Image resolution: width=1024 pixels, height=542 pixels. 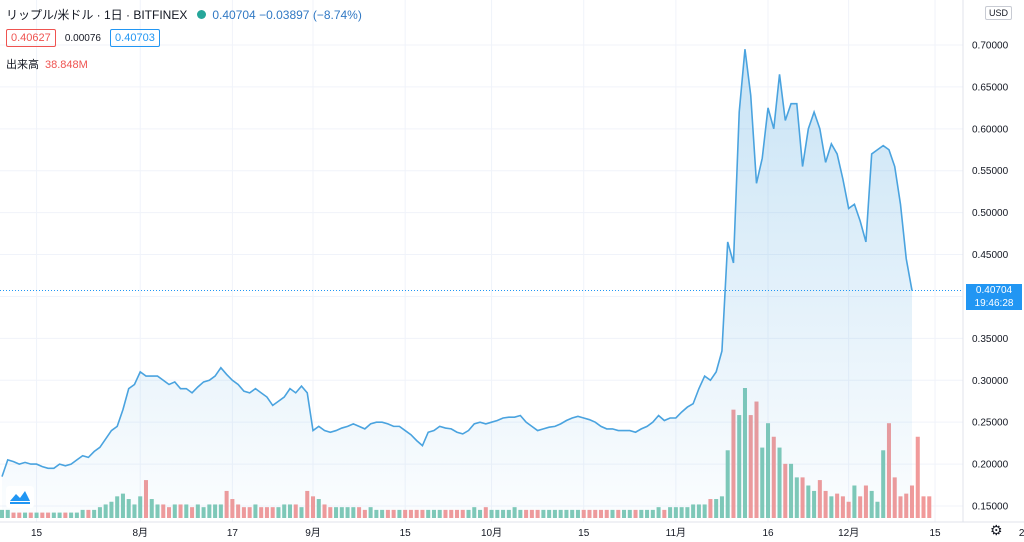 I want to click on currency-label: USD, so click(x=999, y=13).